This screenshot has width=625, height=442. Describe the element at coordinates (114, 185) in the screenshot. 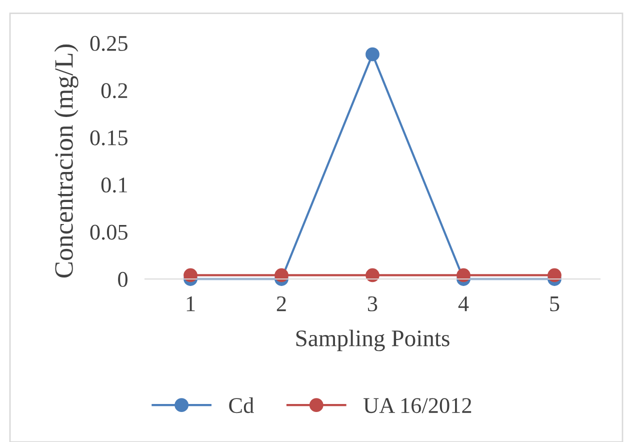

I see `y-tick-label: 0.1` at that location.